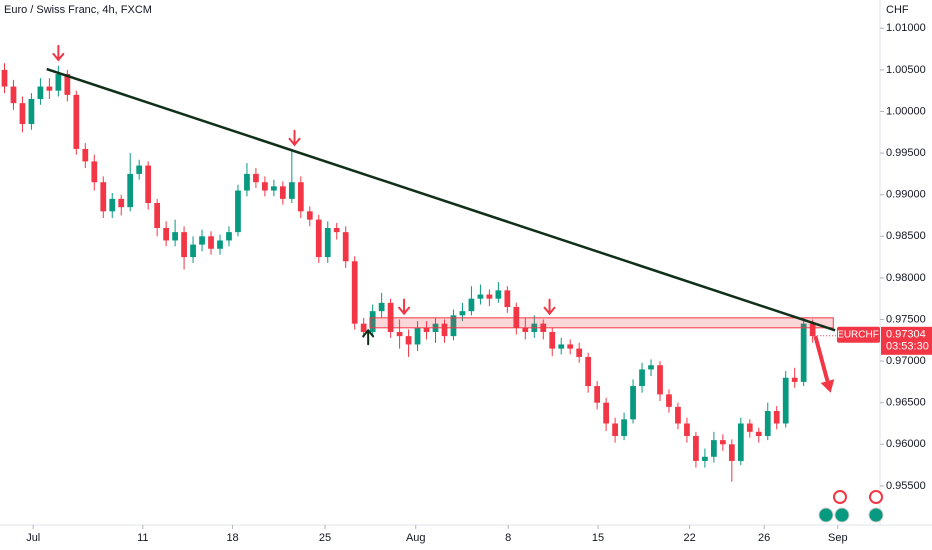 The width and height of the screenshot is (932, 550). What do you see at coordinates (851, 506) in the screenshot?
I see `indicator-icons` at bounding box center [851, 506].